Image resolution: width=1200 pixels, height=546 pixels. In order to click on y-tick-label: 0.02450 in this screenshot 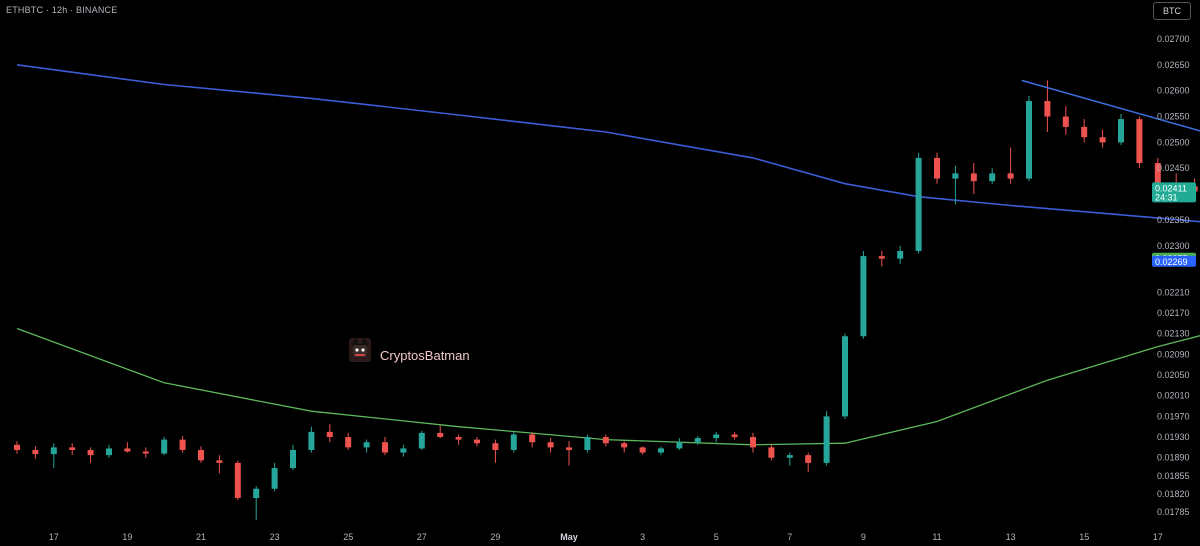, I will do `click(1173, 168)`.